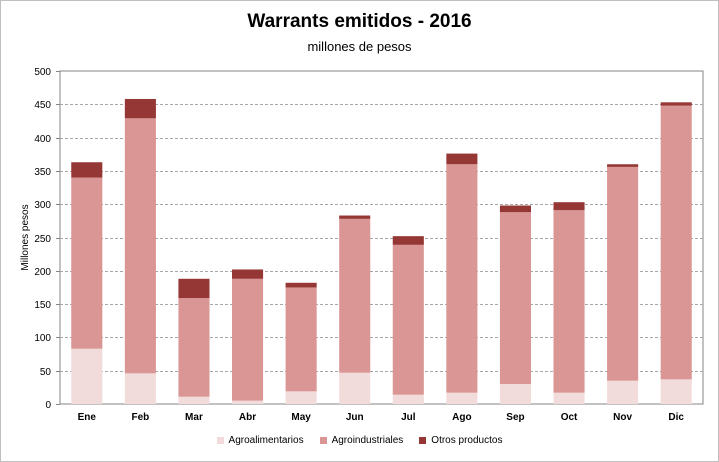  What do you see at coordinates (194, 417) in the screenshot?
I see `x-tick-label: Mar` at bounding box center [194, 417].